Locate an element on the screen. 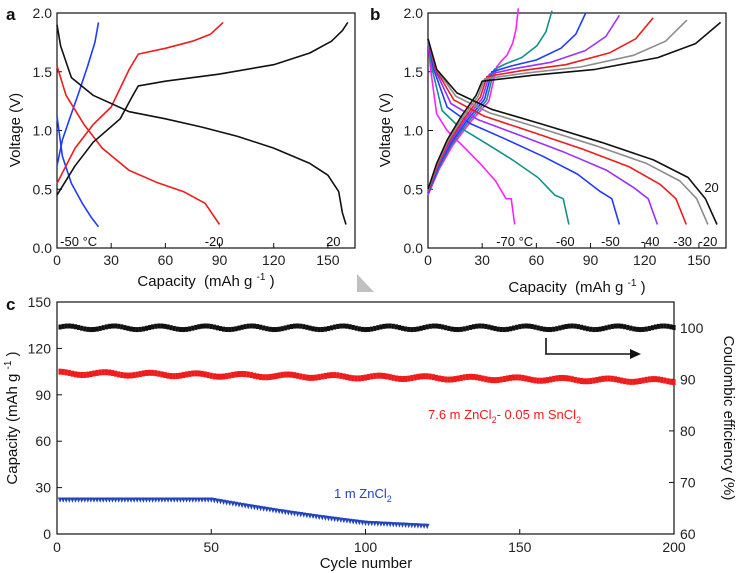 The width and height of the screenshot is (742, 573). x-tick-label: 120 is located at coordinates (274, 260).